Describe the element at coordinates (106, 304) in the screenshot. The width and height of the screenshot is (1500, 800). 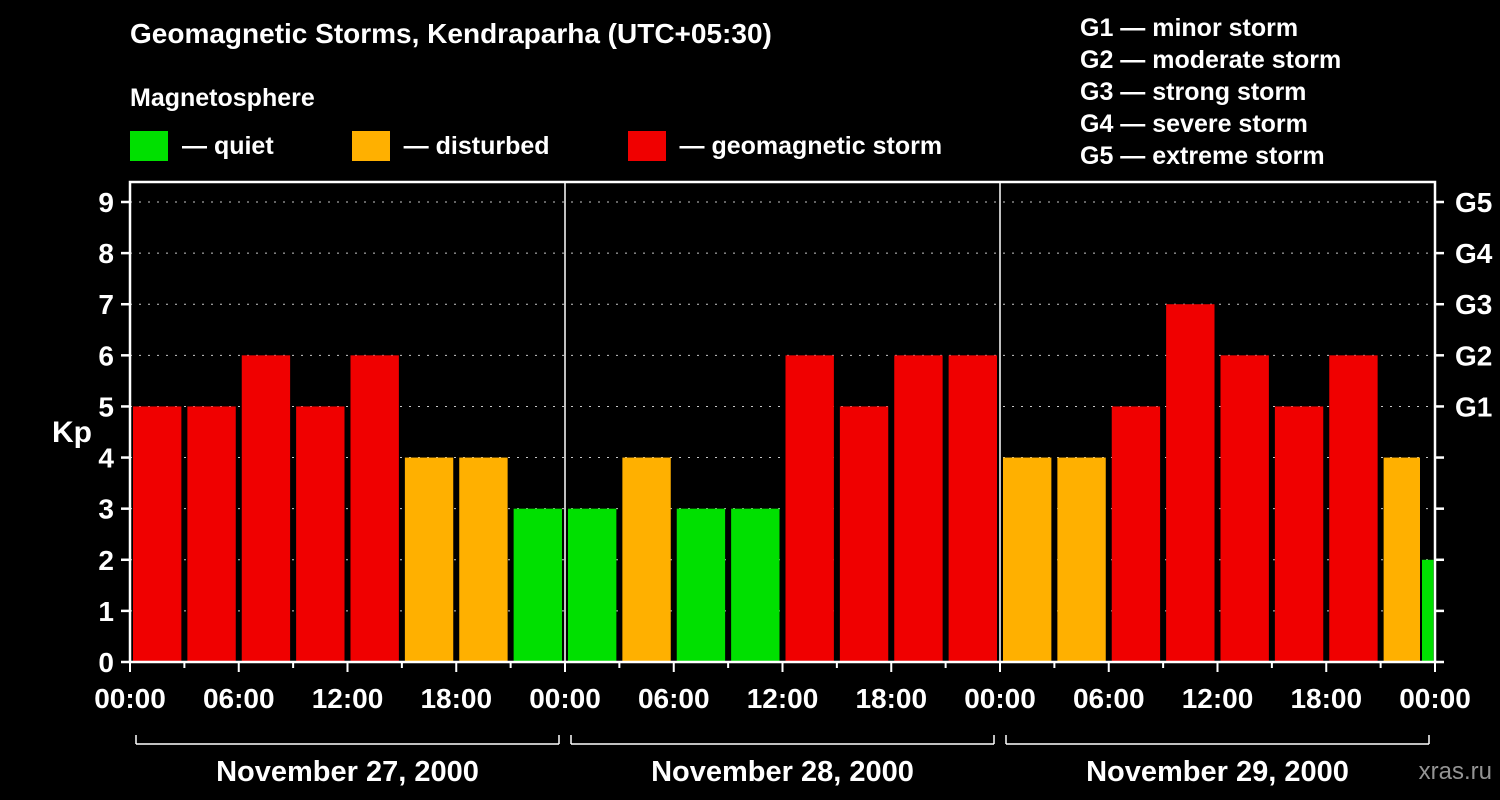
I see `y-axis-label: 7` at that location.